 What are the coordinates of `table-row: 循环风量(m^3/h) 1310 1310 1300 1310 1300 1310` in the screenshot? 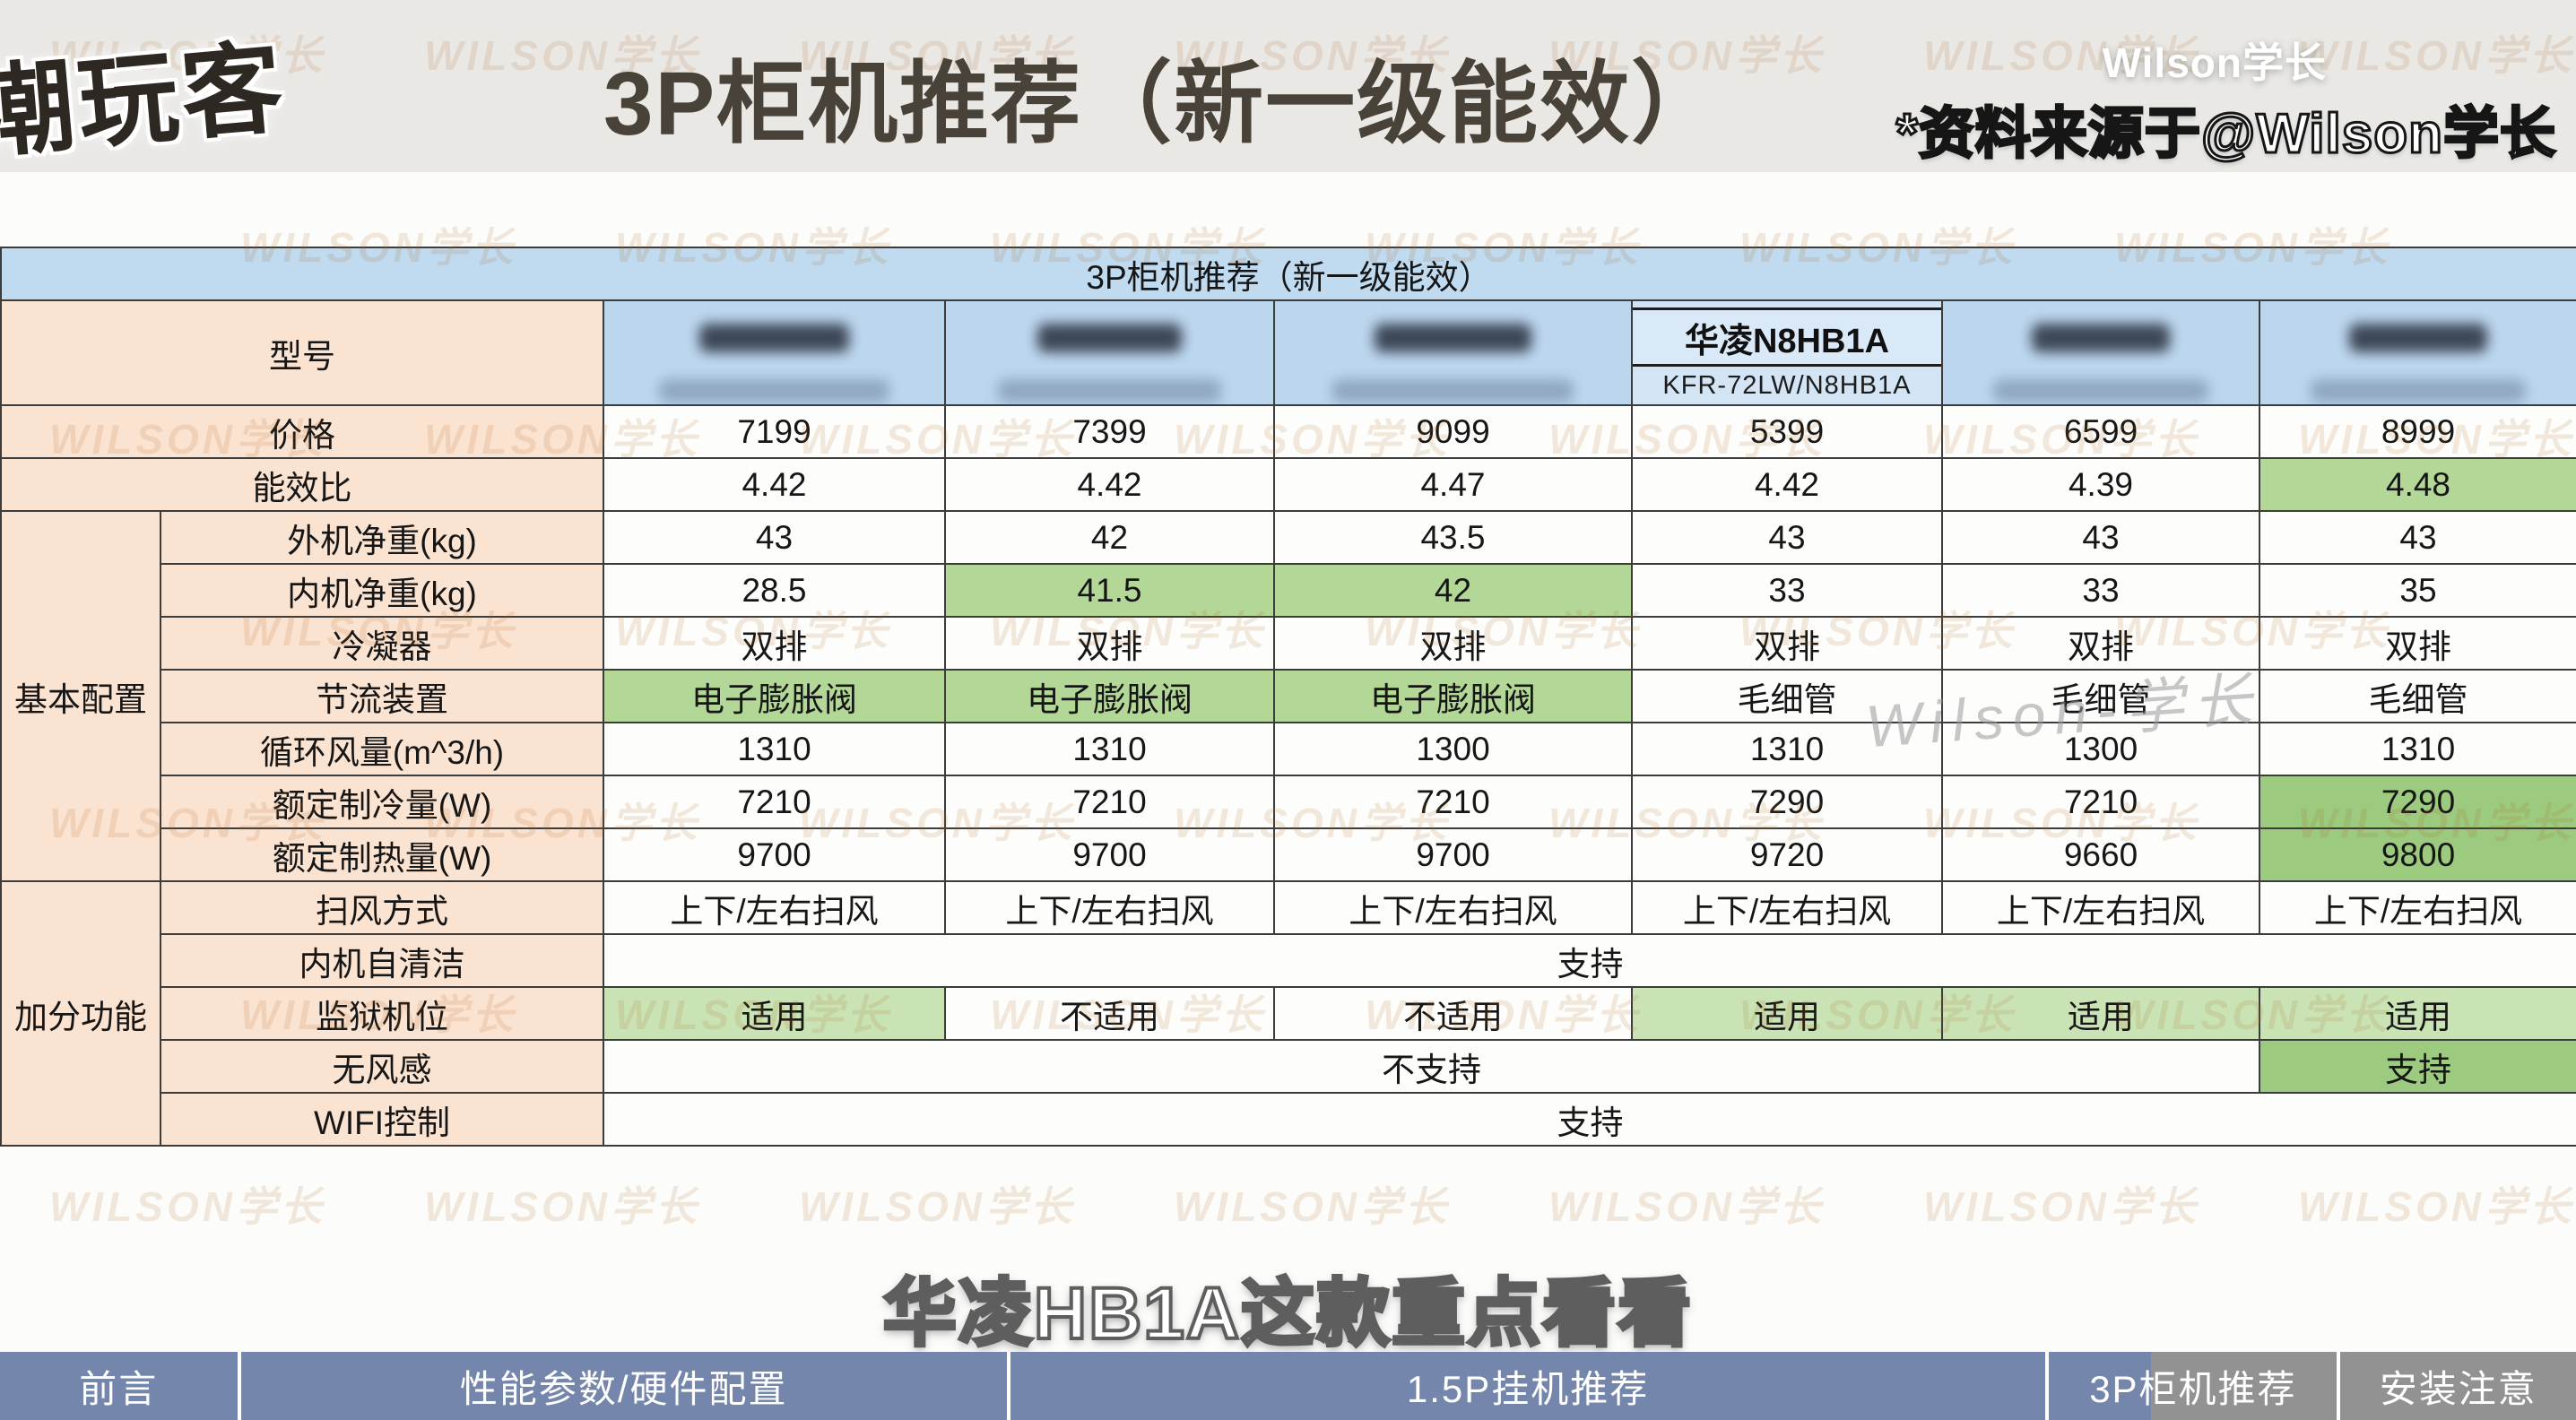 It's located at (1288, 749).